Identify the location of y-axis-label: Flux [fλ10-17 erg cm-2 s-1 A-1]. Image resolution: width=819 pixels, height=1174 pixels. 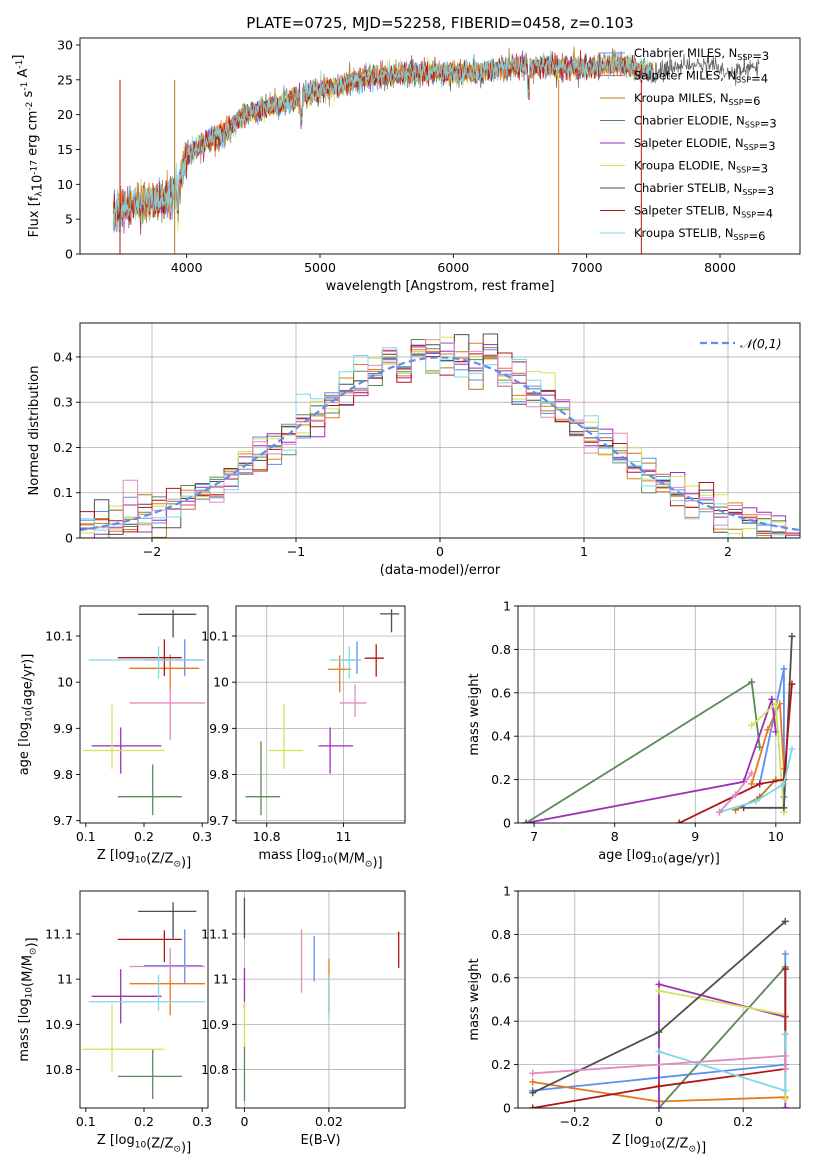
(28, 146).